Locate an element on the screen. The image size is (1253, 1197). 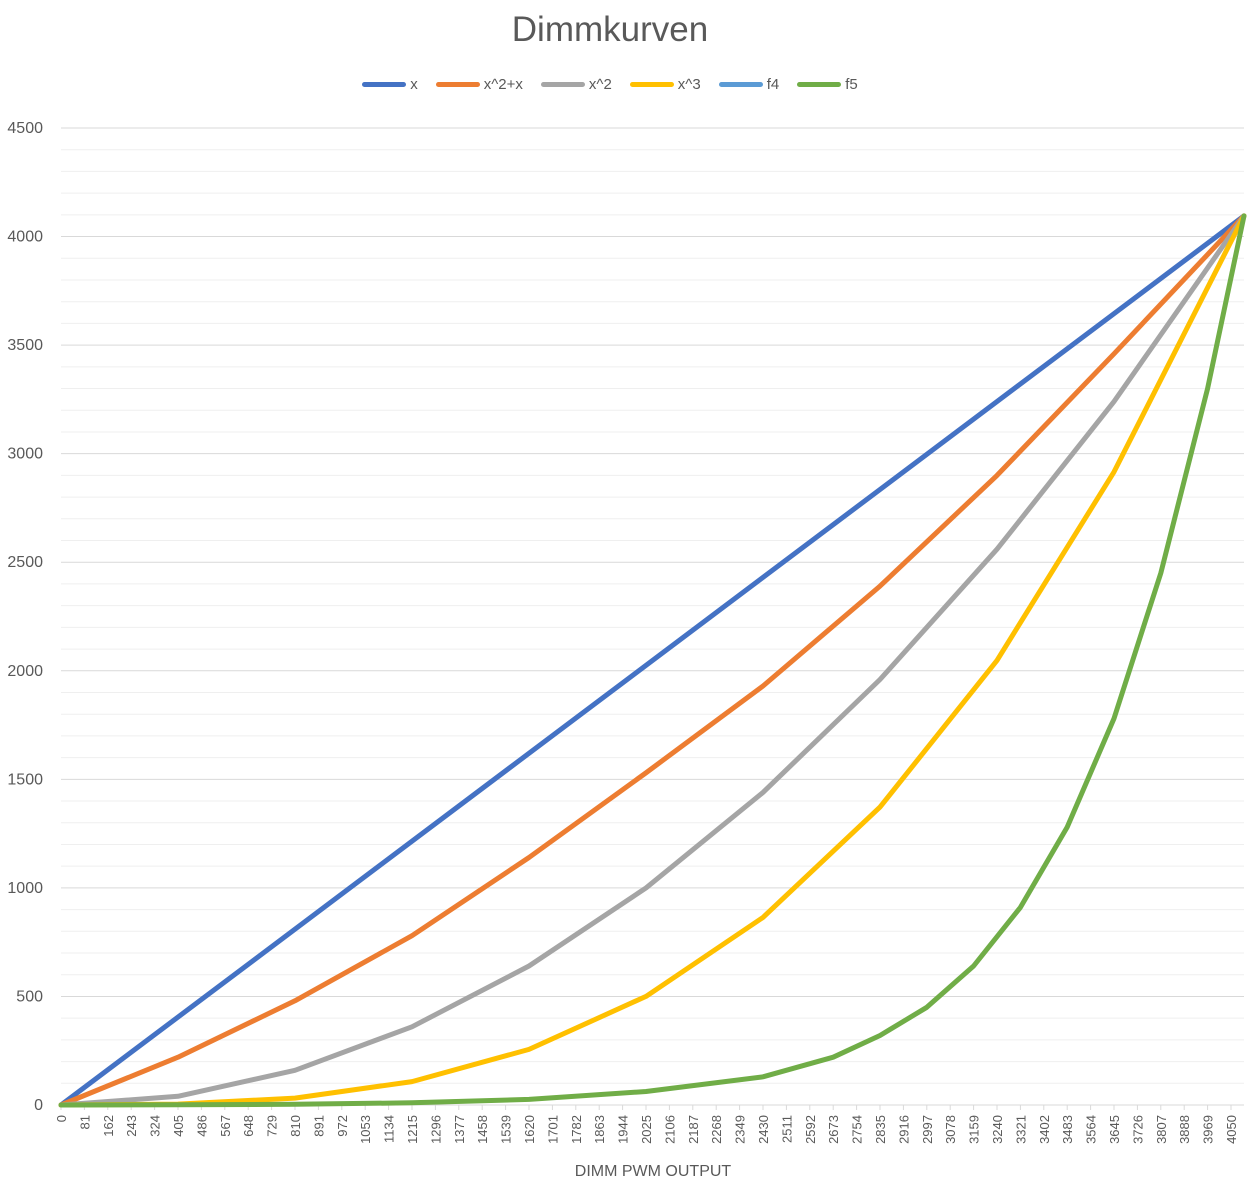
x-tick-label: 1377 is located at coordinates (459, 1129).